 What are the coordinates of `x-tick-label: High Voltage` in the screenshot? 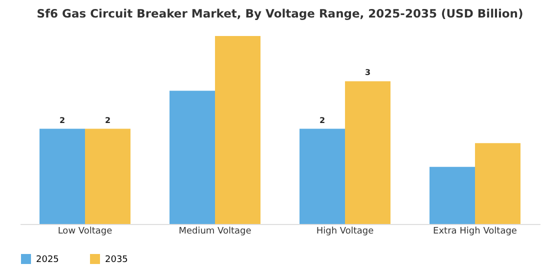 It's located at (345, 231).